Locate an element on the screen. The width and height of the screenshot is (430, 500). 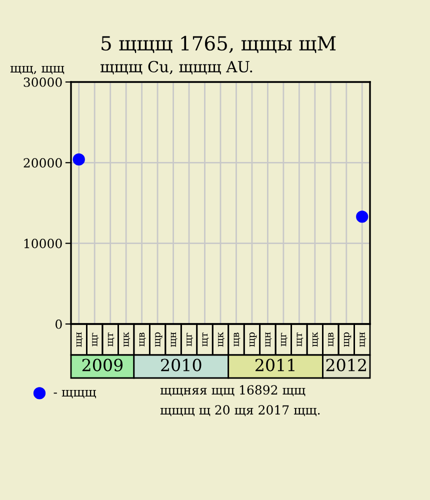
y-axis-title: щщ, щщ is located at coordinates (37, 70).